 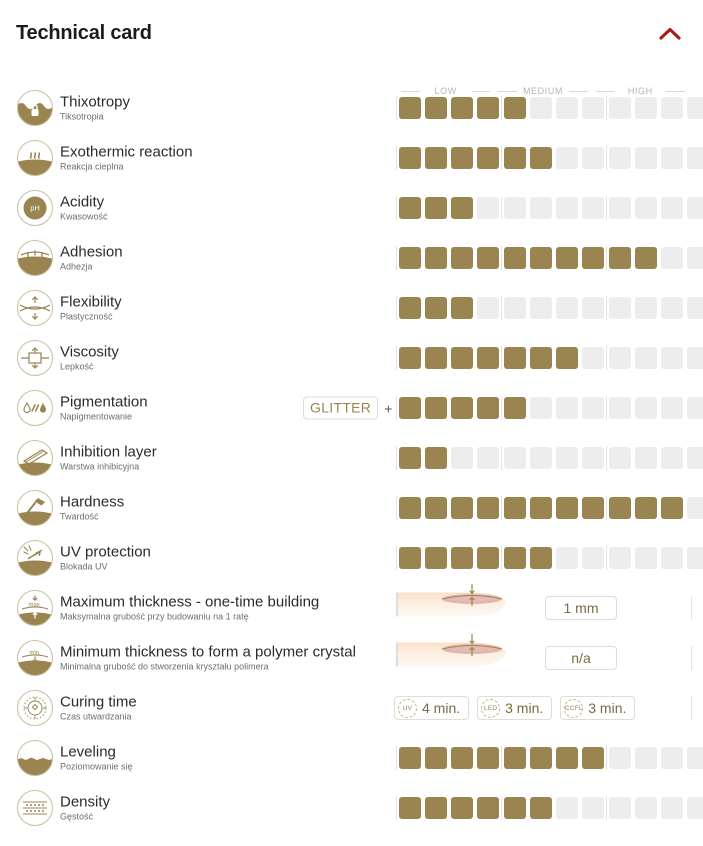 I want to click on property-row: Viscosity Lepkość, so click(x=351, y=358).